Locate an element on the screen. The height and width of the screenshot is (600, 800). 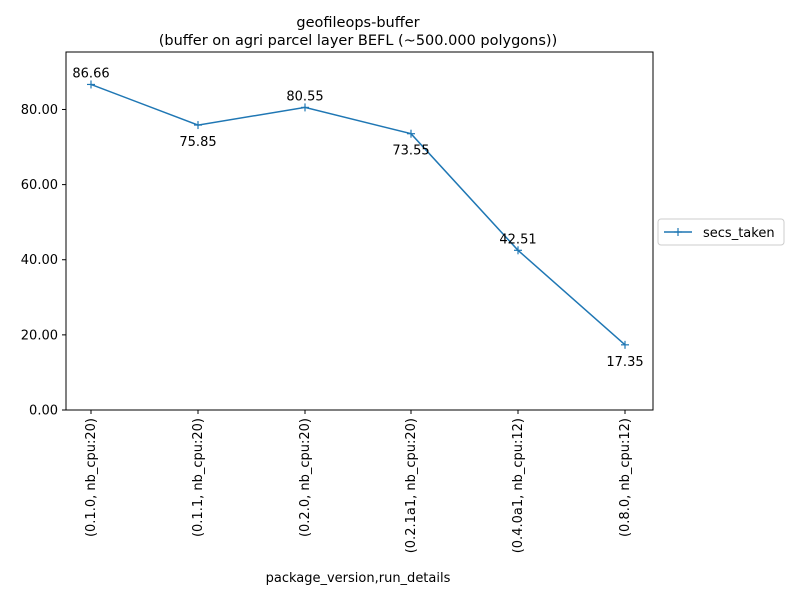
legend-box is located at coordinates (721, 232).